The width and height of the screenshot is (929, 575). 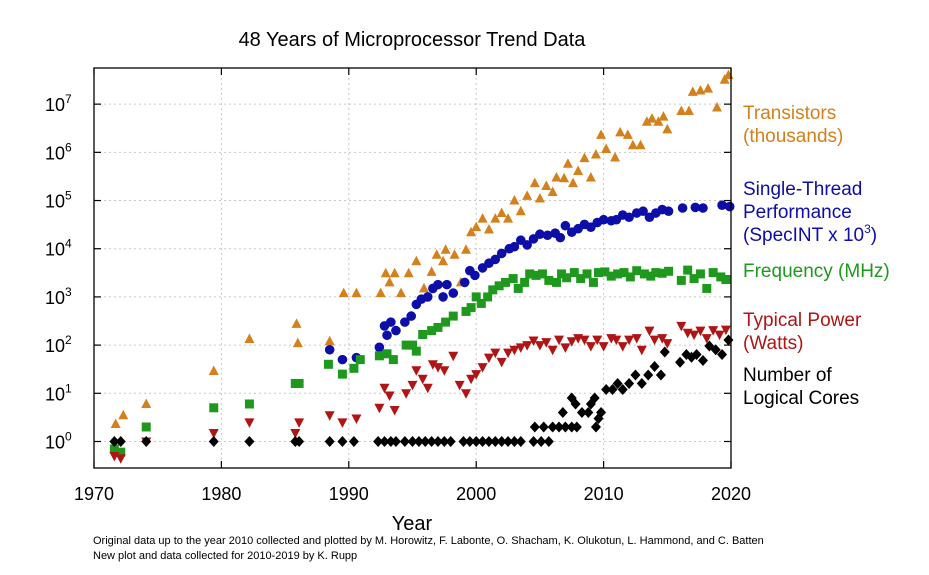 What do you see at coordinates (58, 296) in the screenshot?
I see `y-tick-label-3: 10³` at bounding box center [58, 296].